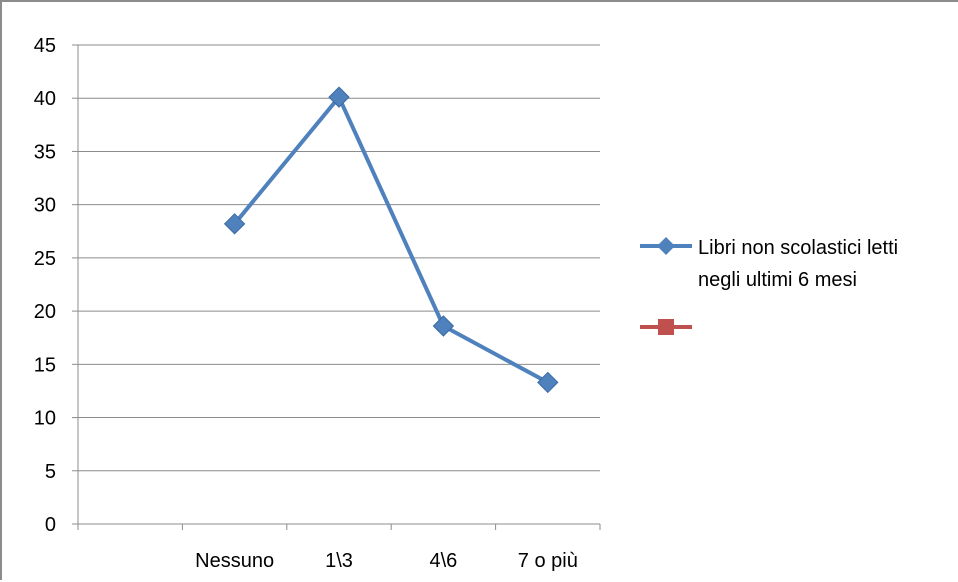 This screenshot has width=958, height=582. Describe the element at coordinates (45, 152) in the screenshot. I see `y-tick-label: 35` at that location.